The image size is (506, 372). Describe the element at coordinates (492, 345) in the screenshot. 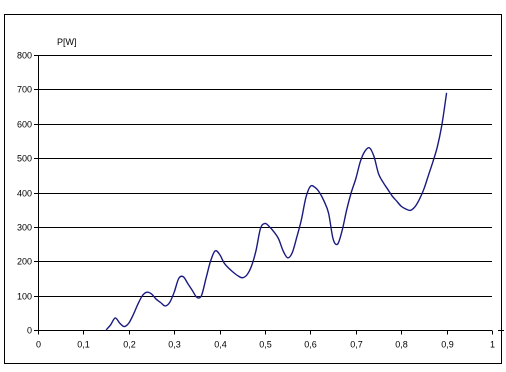

I see `x-tick-label: 1` at that location.